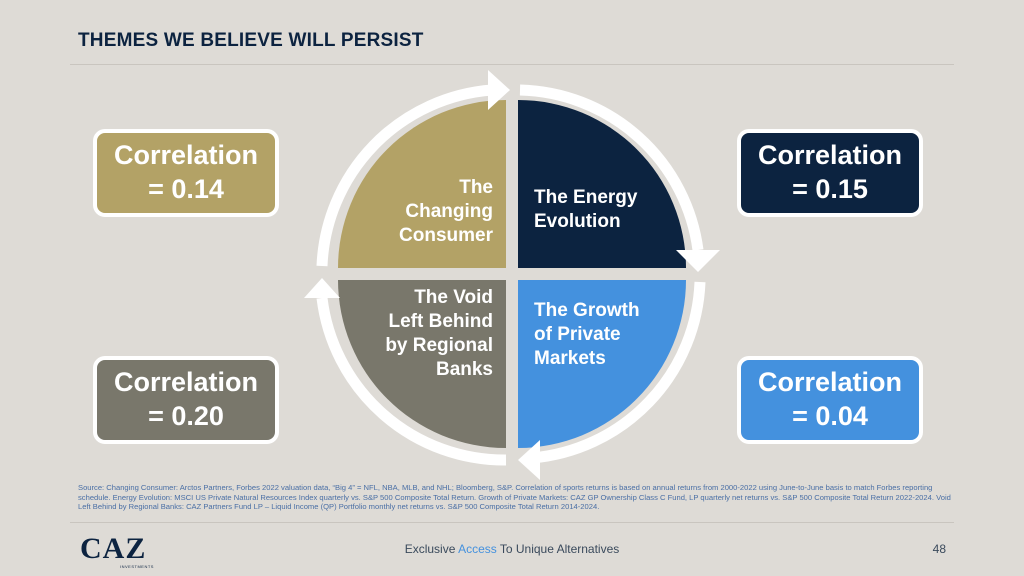  What do you see at coordinates (512, 522) in the screenshot?
I see `footer-divider` at bounding box center [512, 522].